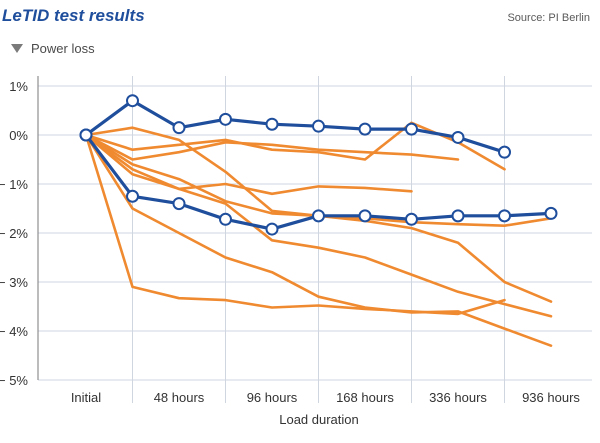  What do you see at coordinates (365, 397) in the screenshot?
I see `x-tick-label: 168 hours` at bounding box center [365, 397].